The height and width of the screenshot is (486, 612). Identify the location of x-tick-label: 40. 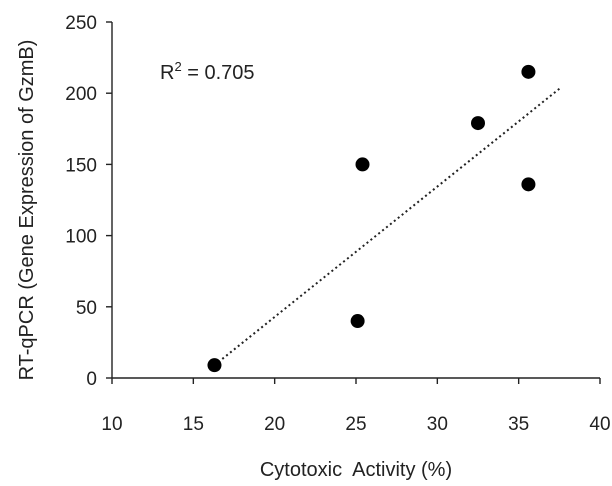
(599, 424).